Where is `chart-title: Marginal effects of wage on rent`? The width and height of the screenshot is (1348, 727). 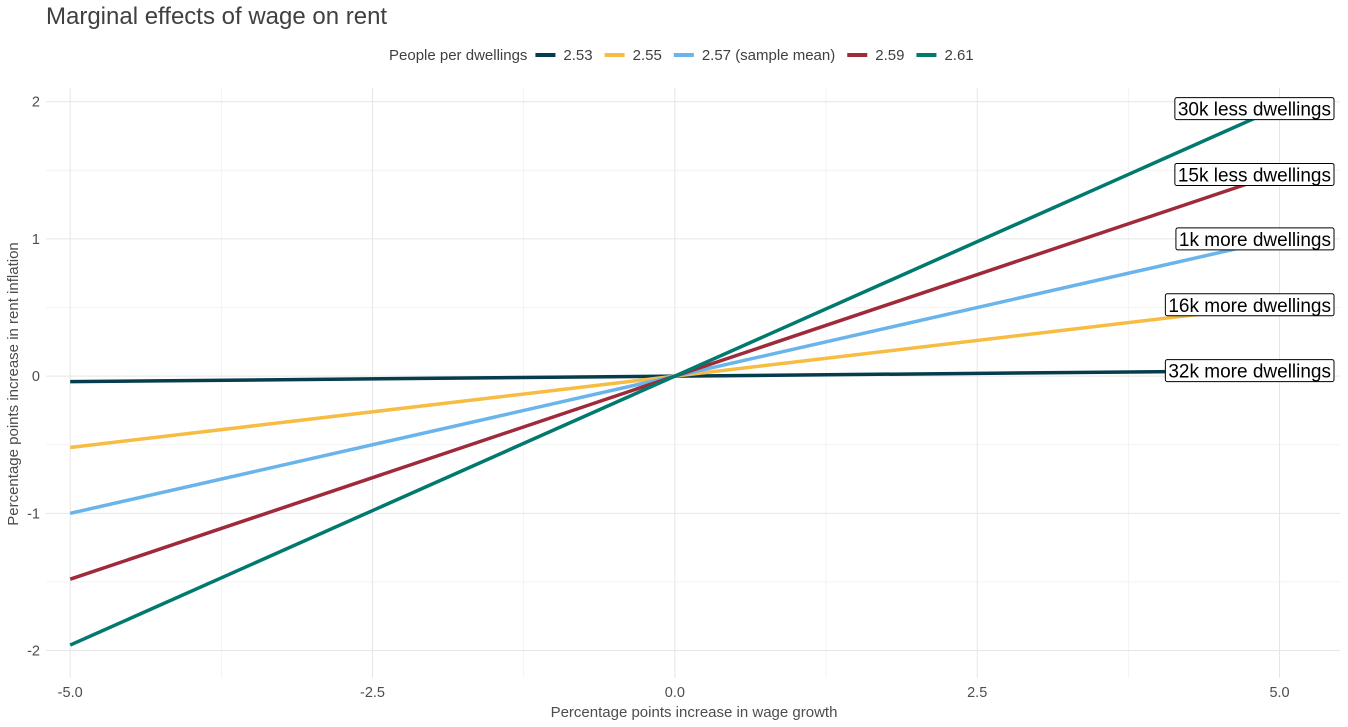 chart-title: Marginal effects of wage on rent is located at coordinates (216, 16).